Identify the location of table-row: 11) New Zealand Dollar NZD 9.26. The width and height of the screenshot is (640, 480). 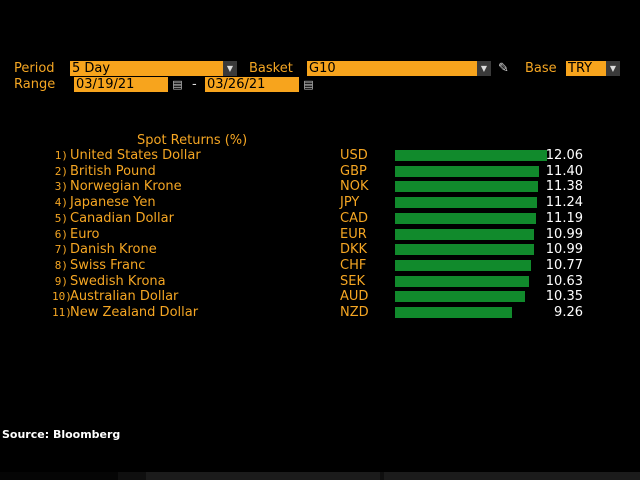
(320, 313).